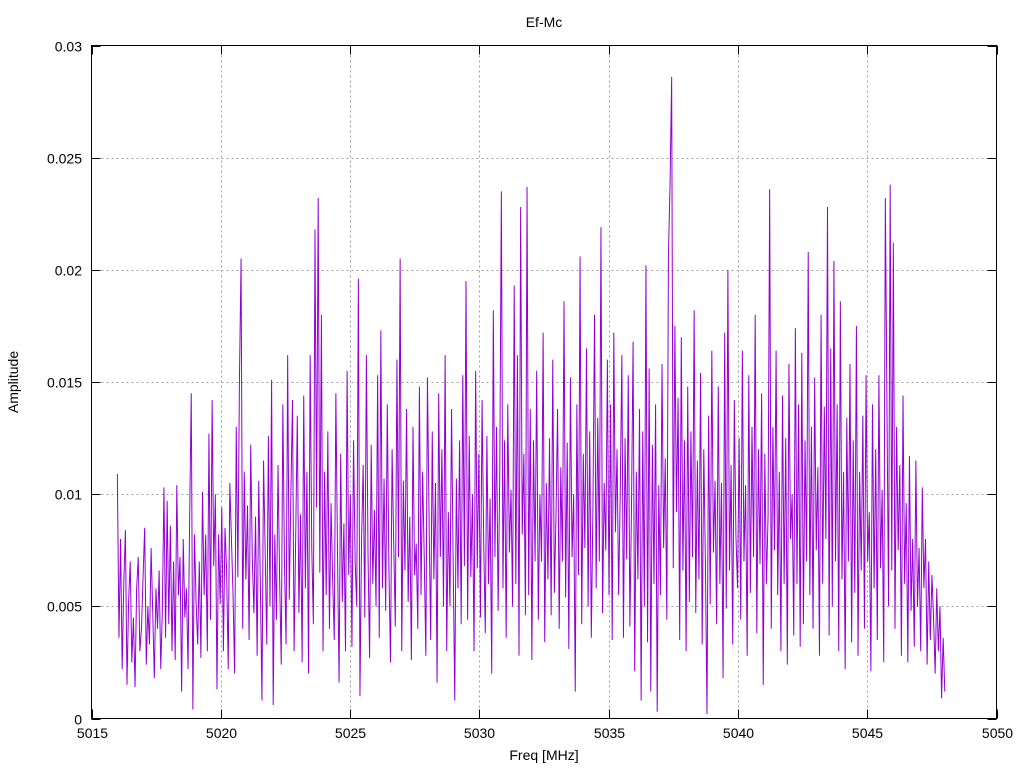  Describe the element at coordinates (92, 733) in the screenshot. I see `x-tick-label: 5015` at that location.